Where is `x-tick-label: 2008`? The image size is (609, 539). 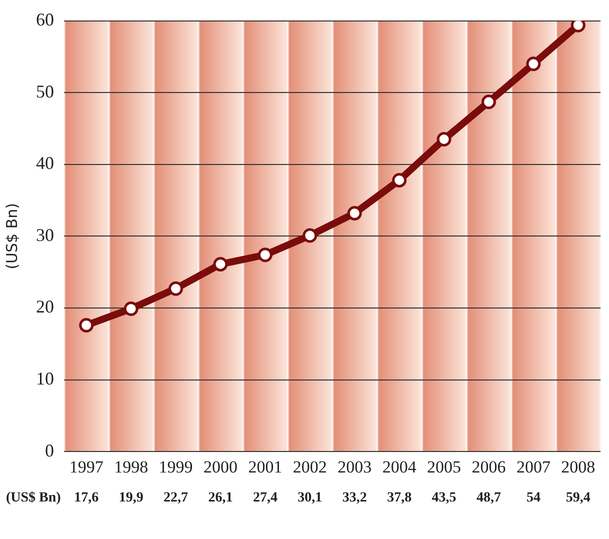 x-tick-label: 2008 is located at coordinates (578, 466).